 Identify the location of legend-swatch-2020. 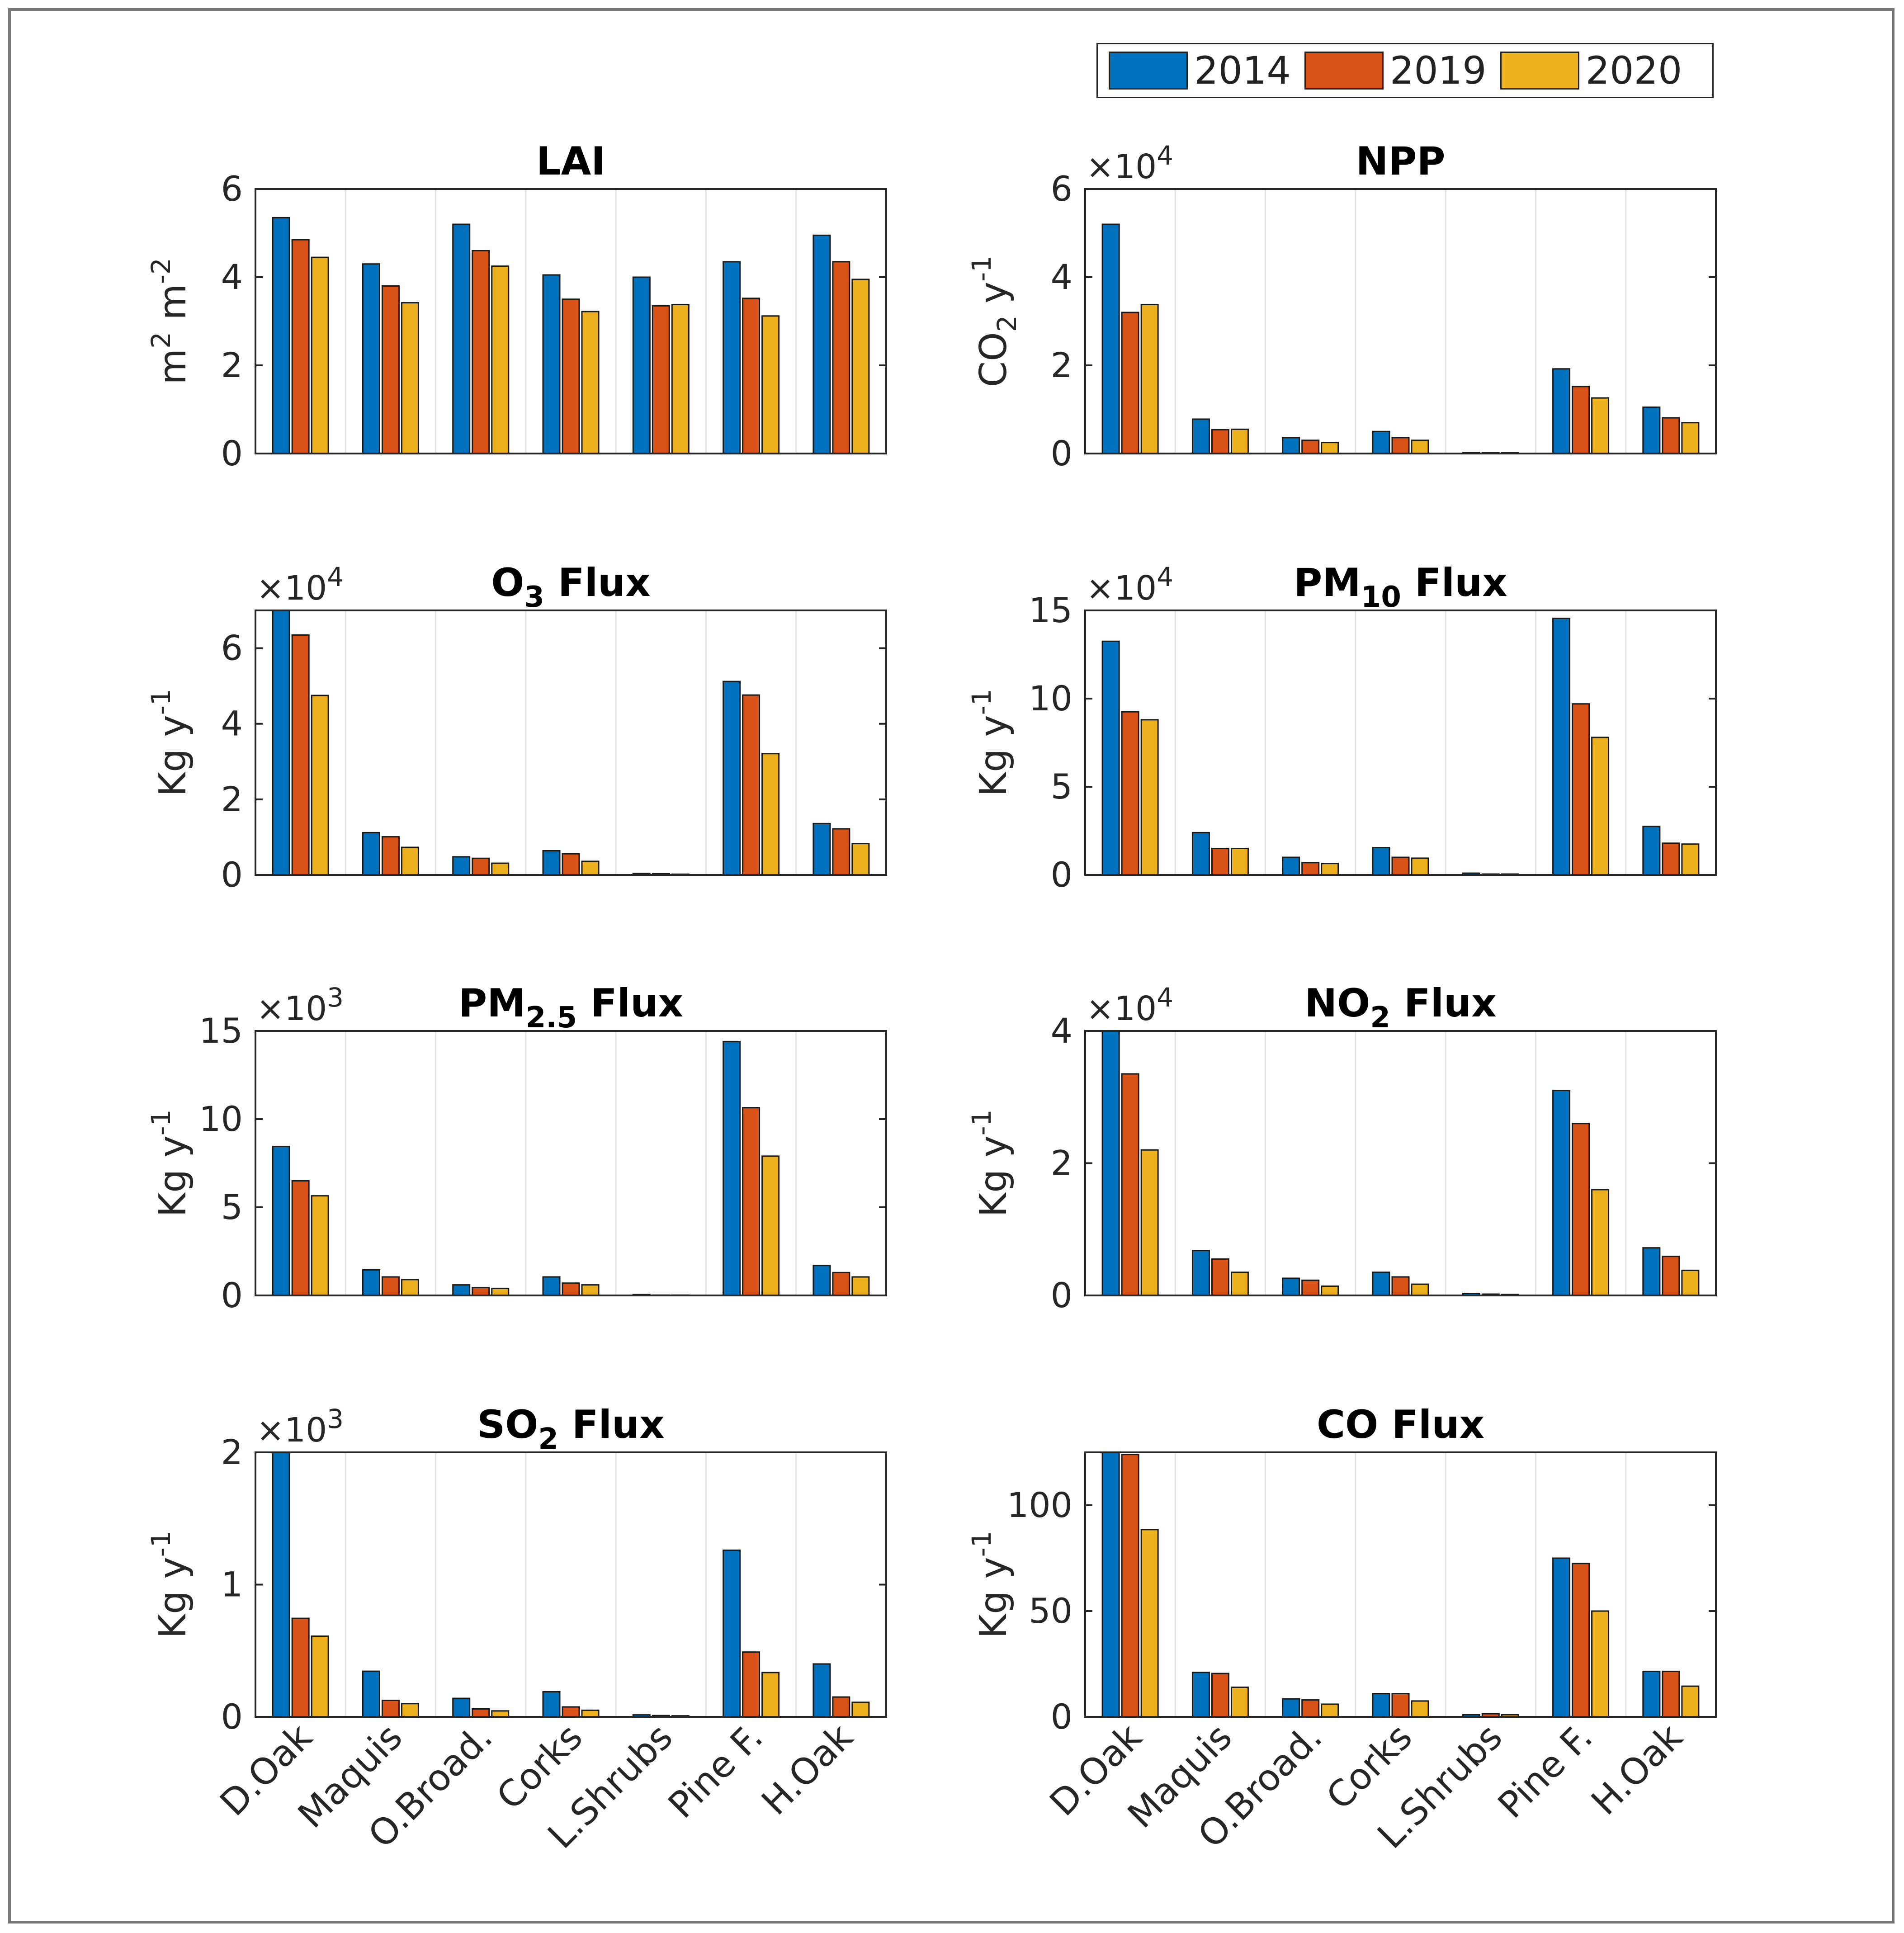
(1539, 71).